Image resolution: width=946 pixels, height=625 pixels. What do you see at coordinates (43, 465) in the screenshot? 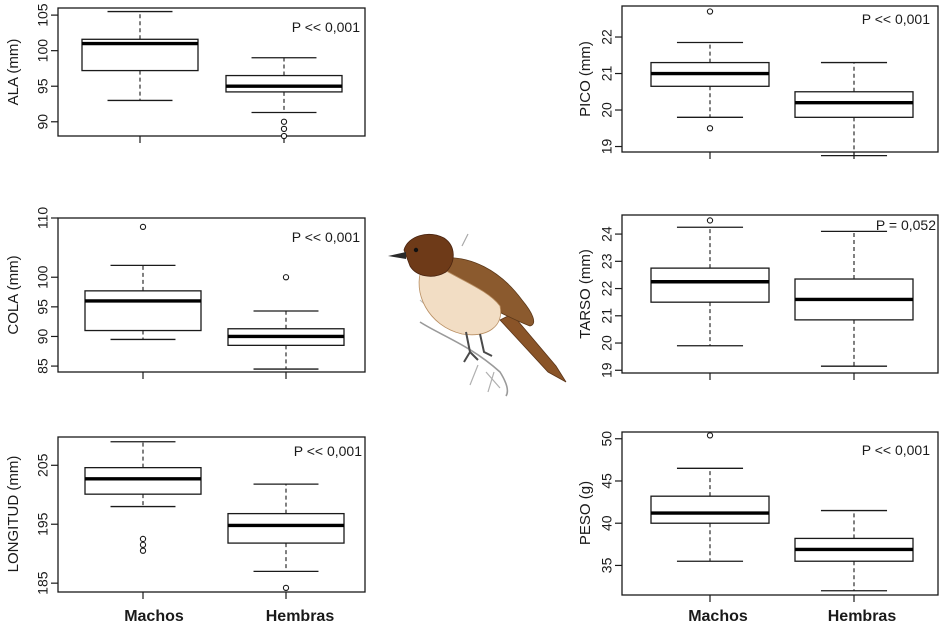
I see `y-tick-label: 205` at bounding box center [43, 465].